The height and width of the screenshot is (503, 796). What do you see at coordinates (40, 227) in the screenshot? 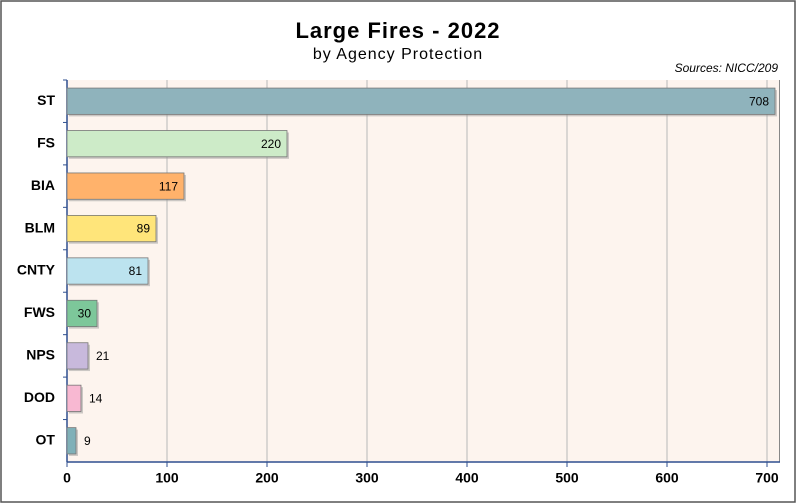
I see `y-tick-label: BLM` at bounding box center [40, 227].